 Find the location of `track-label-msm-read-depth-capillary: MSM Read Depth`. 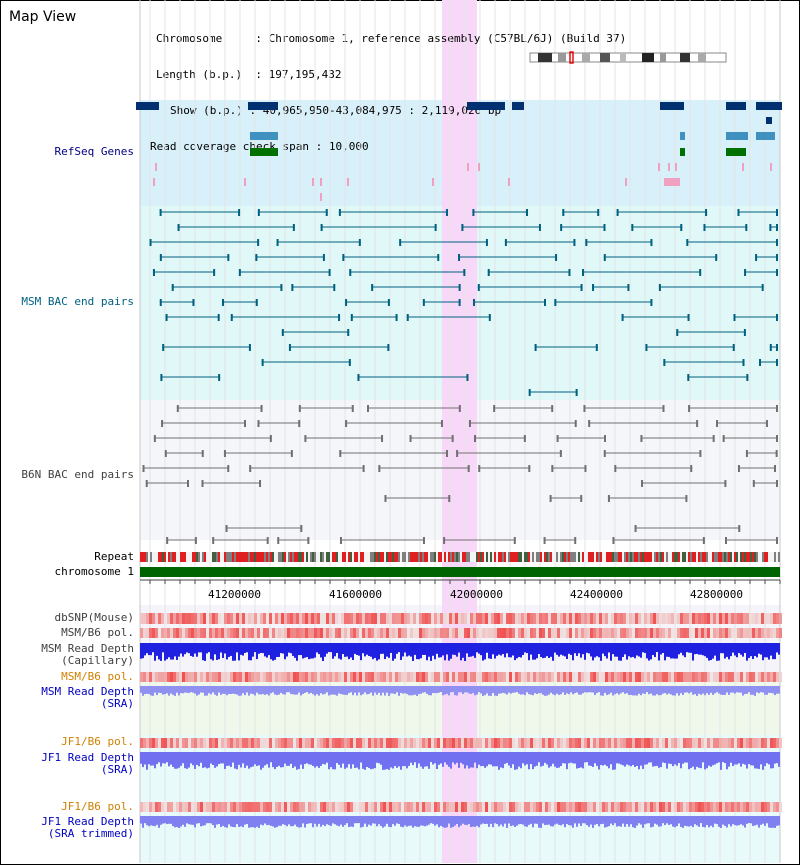

track-label-msm-read-depth-capillary: MSM Read Depth is located at coordinates (87, 648).